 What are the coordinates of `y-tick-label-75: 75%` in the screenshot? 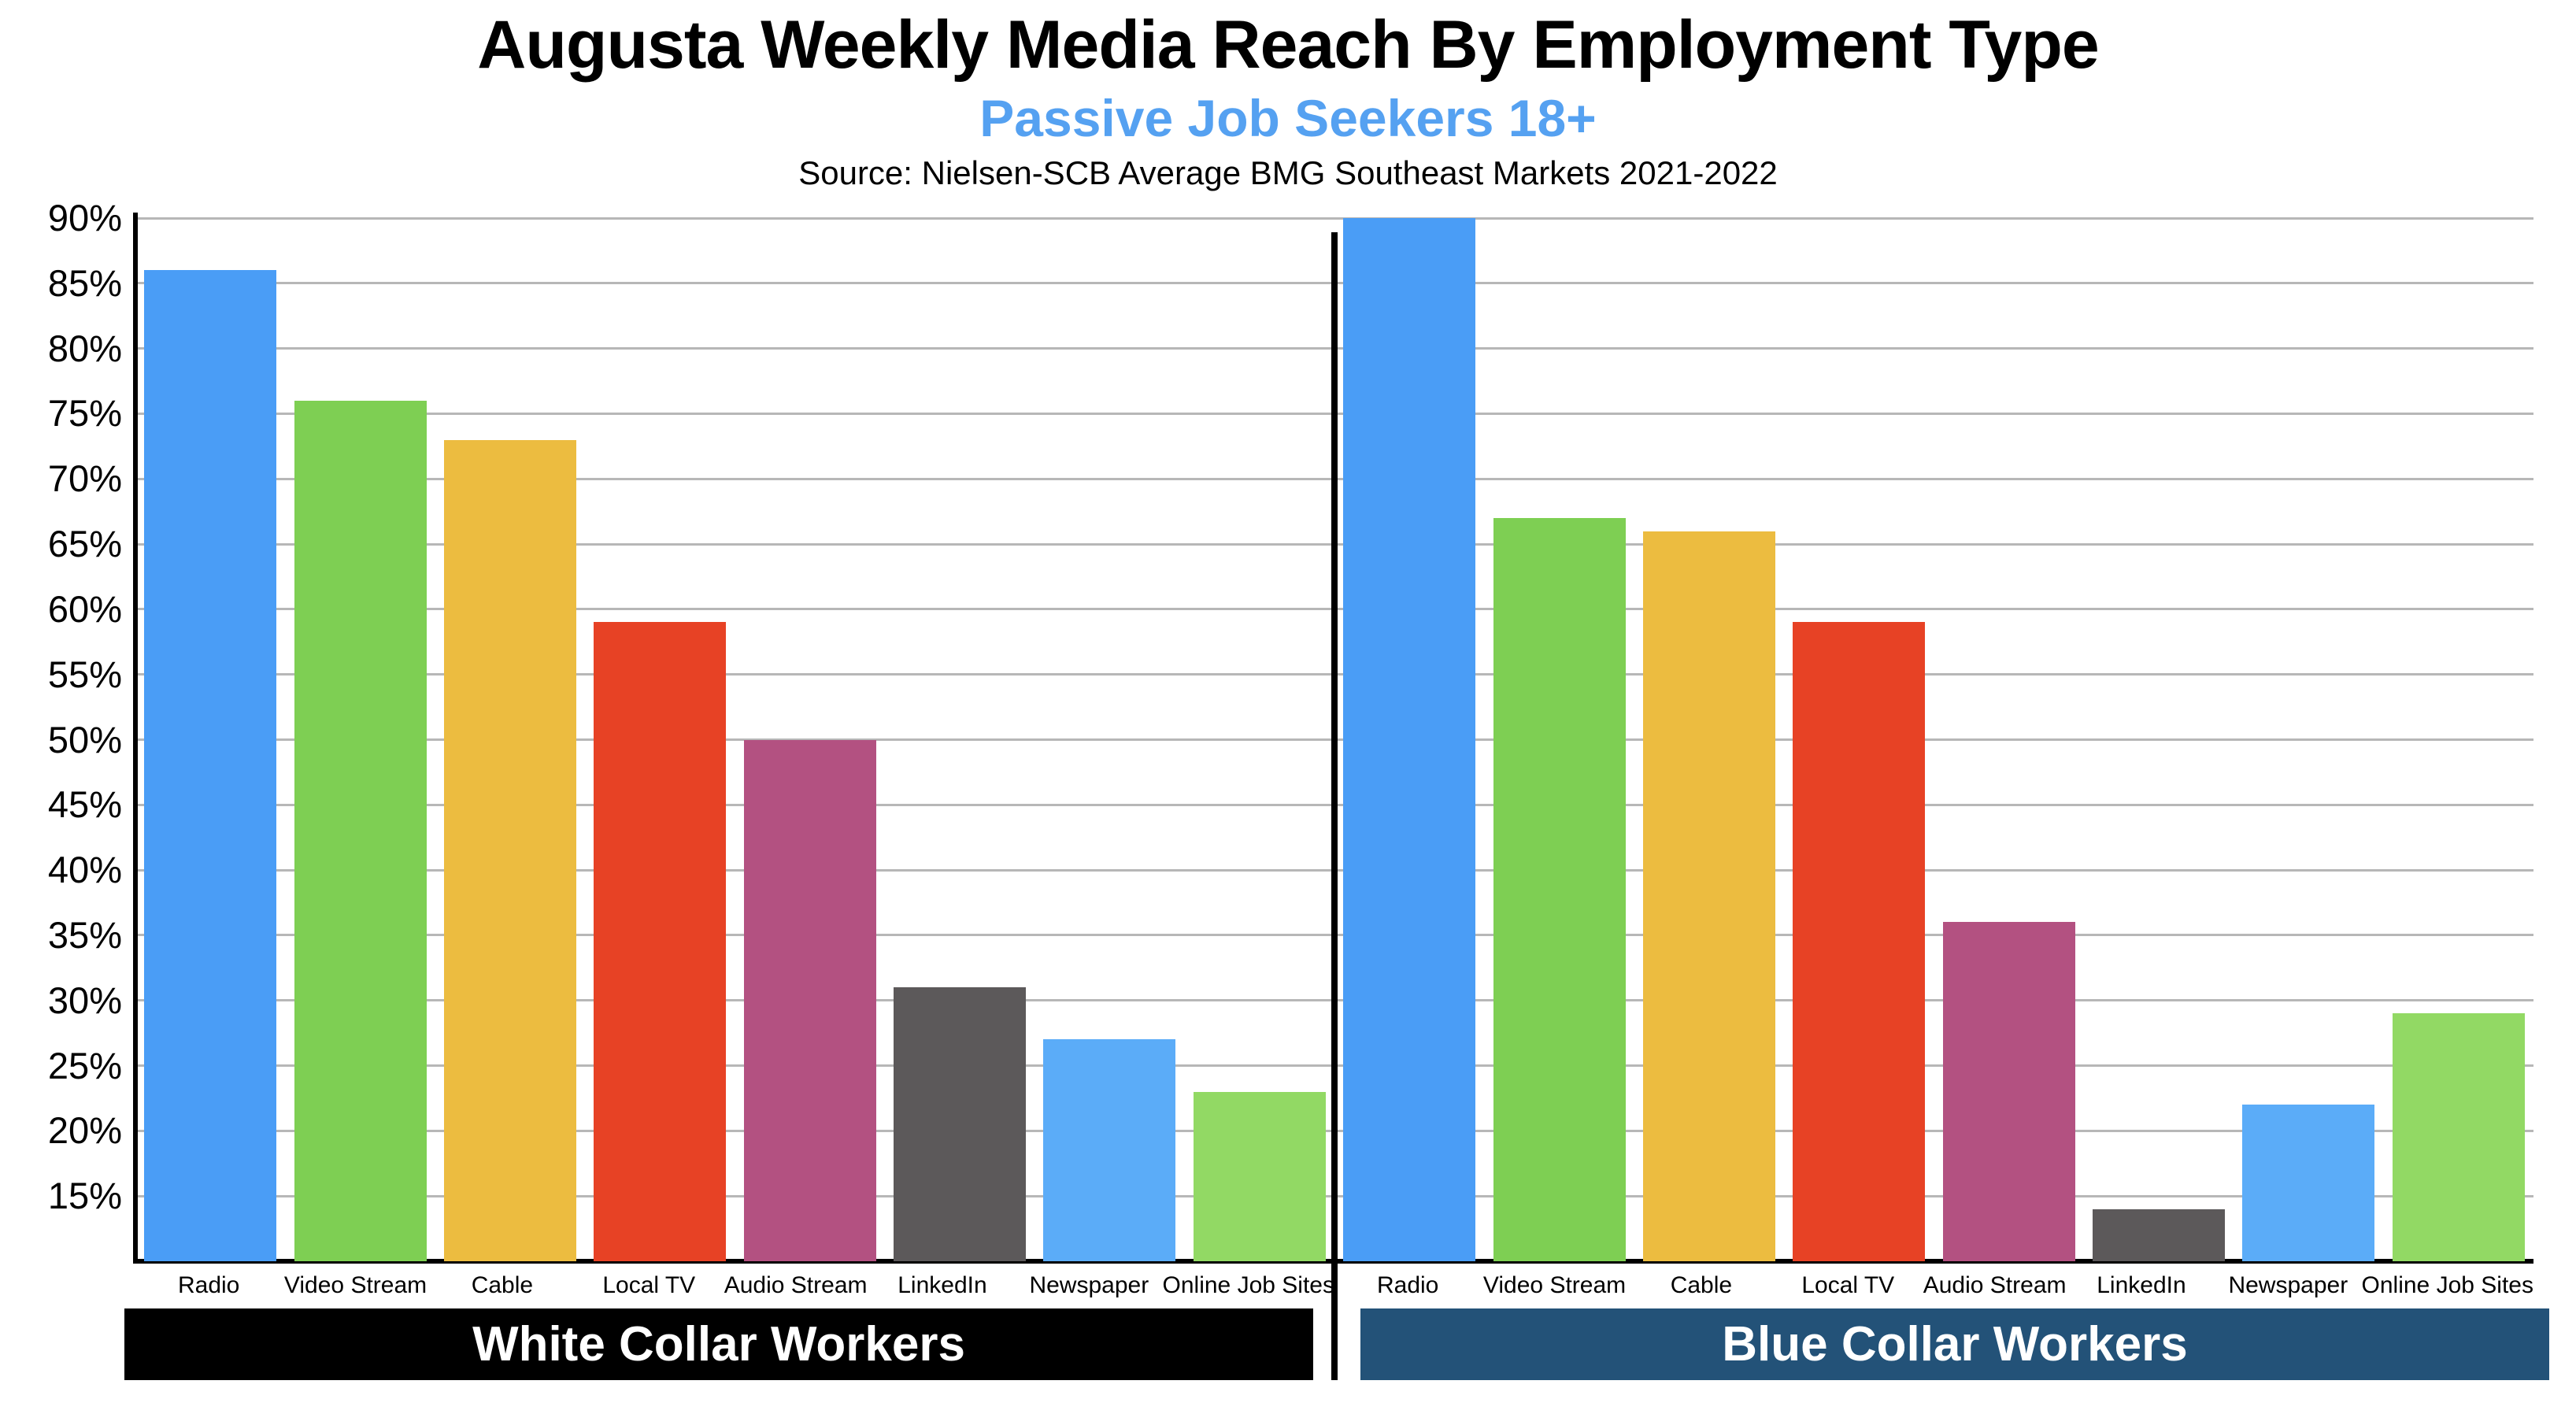 It's located at (84, 414).